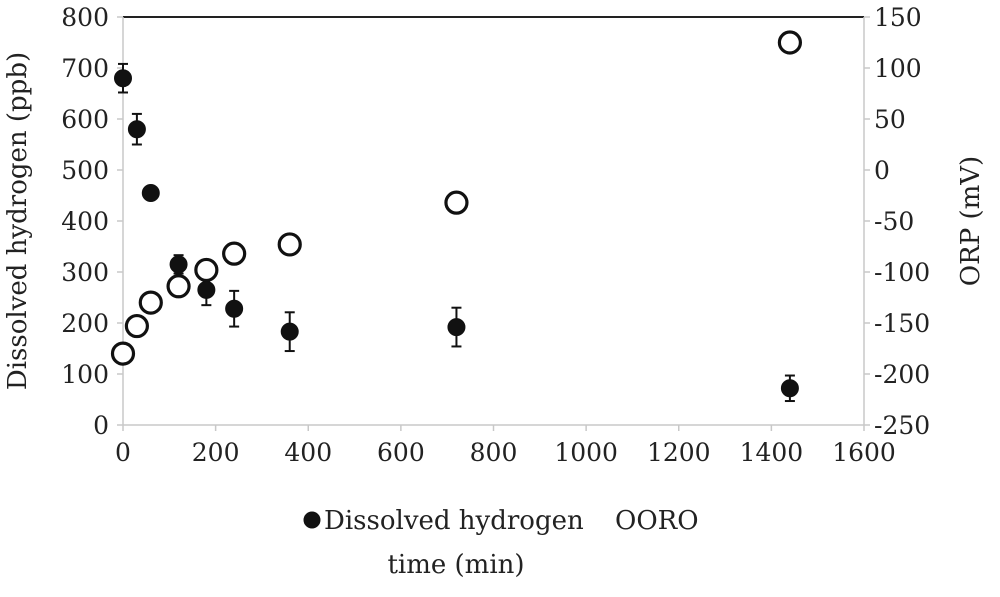 The image size is (1000, 597). I want to click on legend-marker-dissolved-hydrogen, so click(312, 520).